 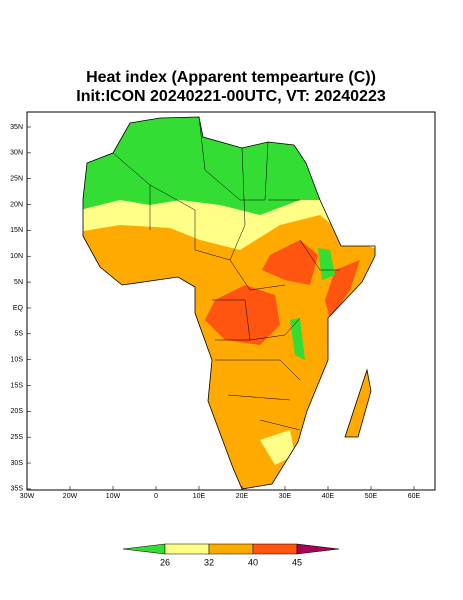 What do you see at coordinates (297, 562) in the screenshot?
I see `colorbar-label: 45` at bounding box center [297, 562].